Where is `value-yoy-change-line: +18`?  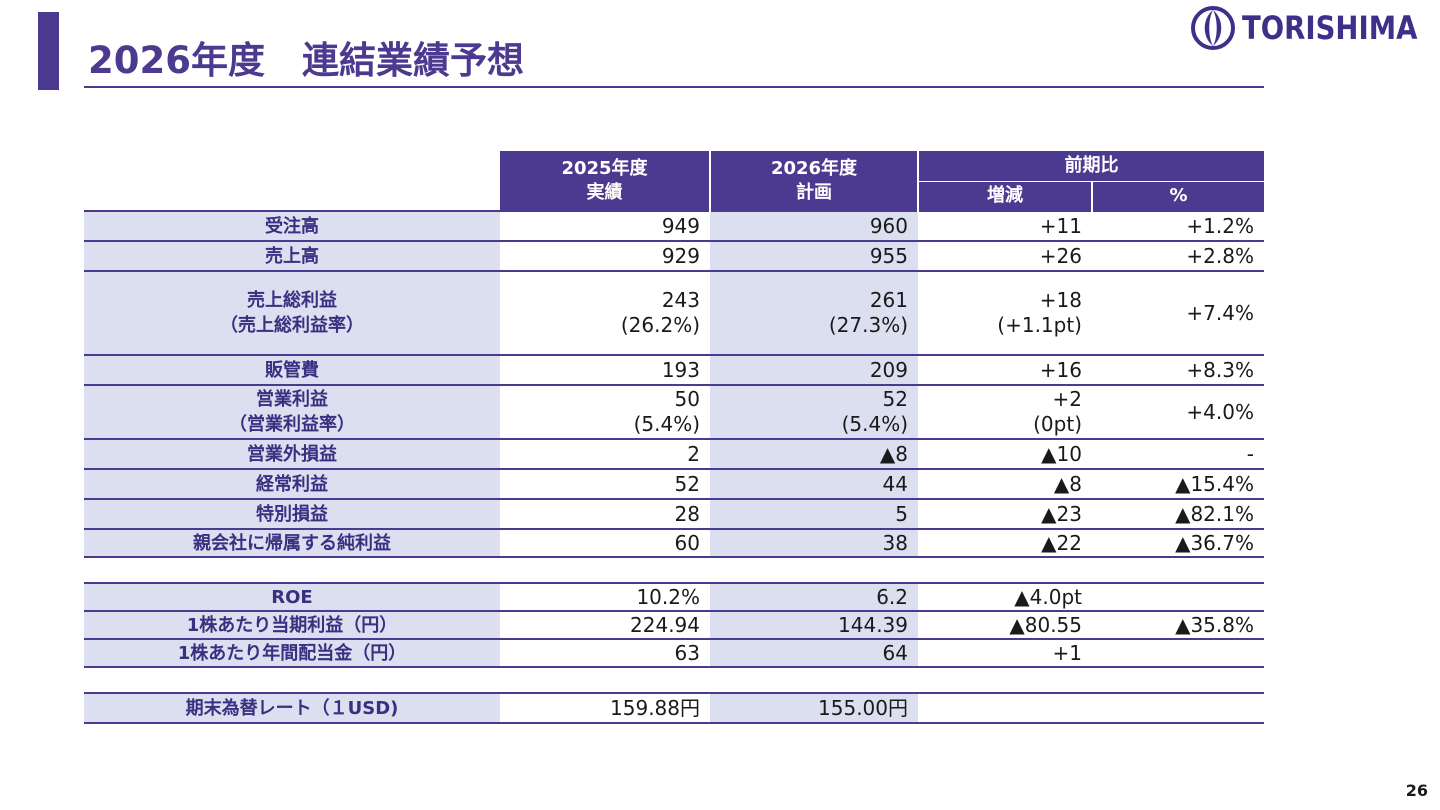 value-yoy-change-line: +18 is located at coordinates (1060, 300).